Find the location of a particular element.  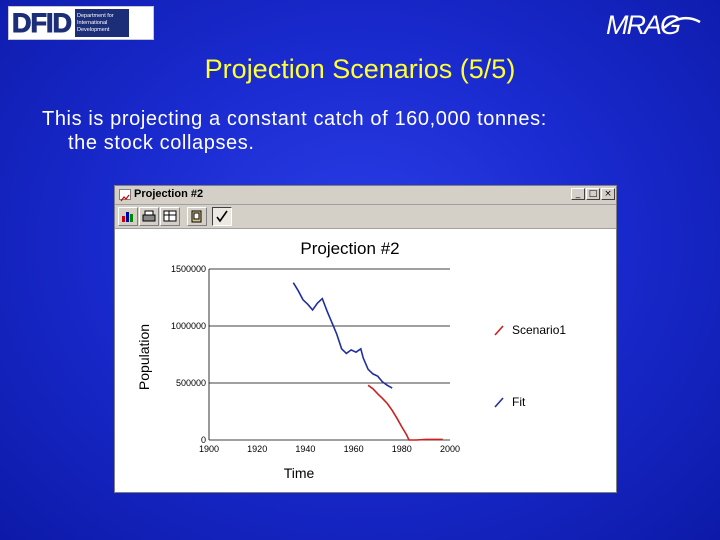

chart-series is located at coordinates (367, 361).